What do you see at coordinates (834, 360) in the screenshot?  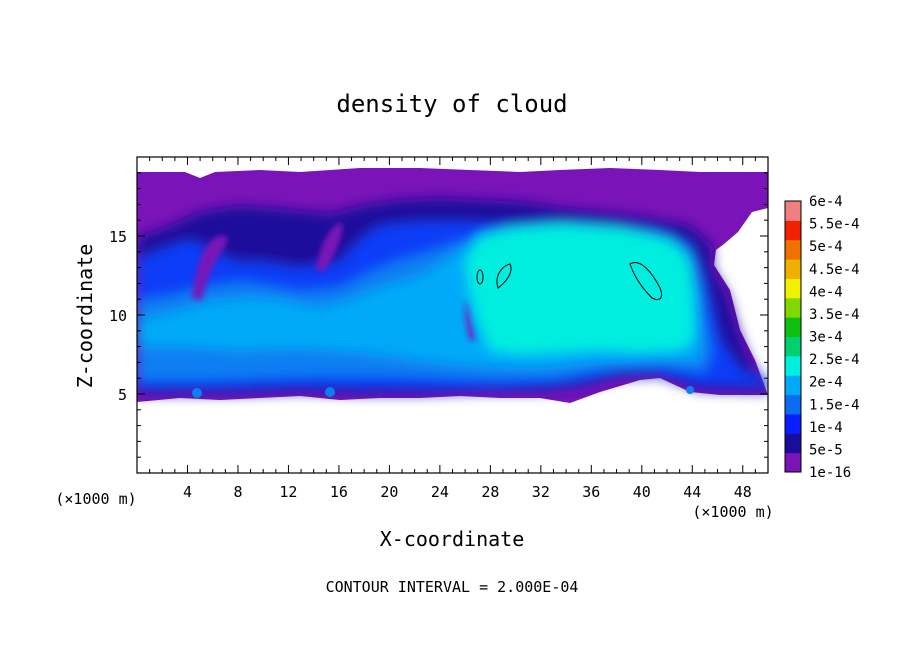 I see `colorbar-label: 2.5e-4` at bounding box center [834, 360].